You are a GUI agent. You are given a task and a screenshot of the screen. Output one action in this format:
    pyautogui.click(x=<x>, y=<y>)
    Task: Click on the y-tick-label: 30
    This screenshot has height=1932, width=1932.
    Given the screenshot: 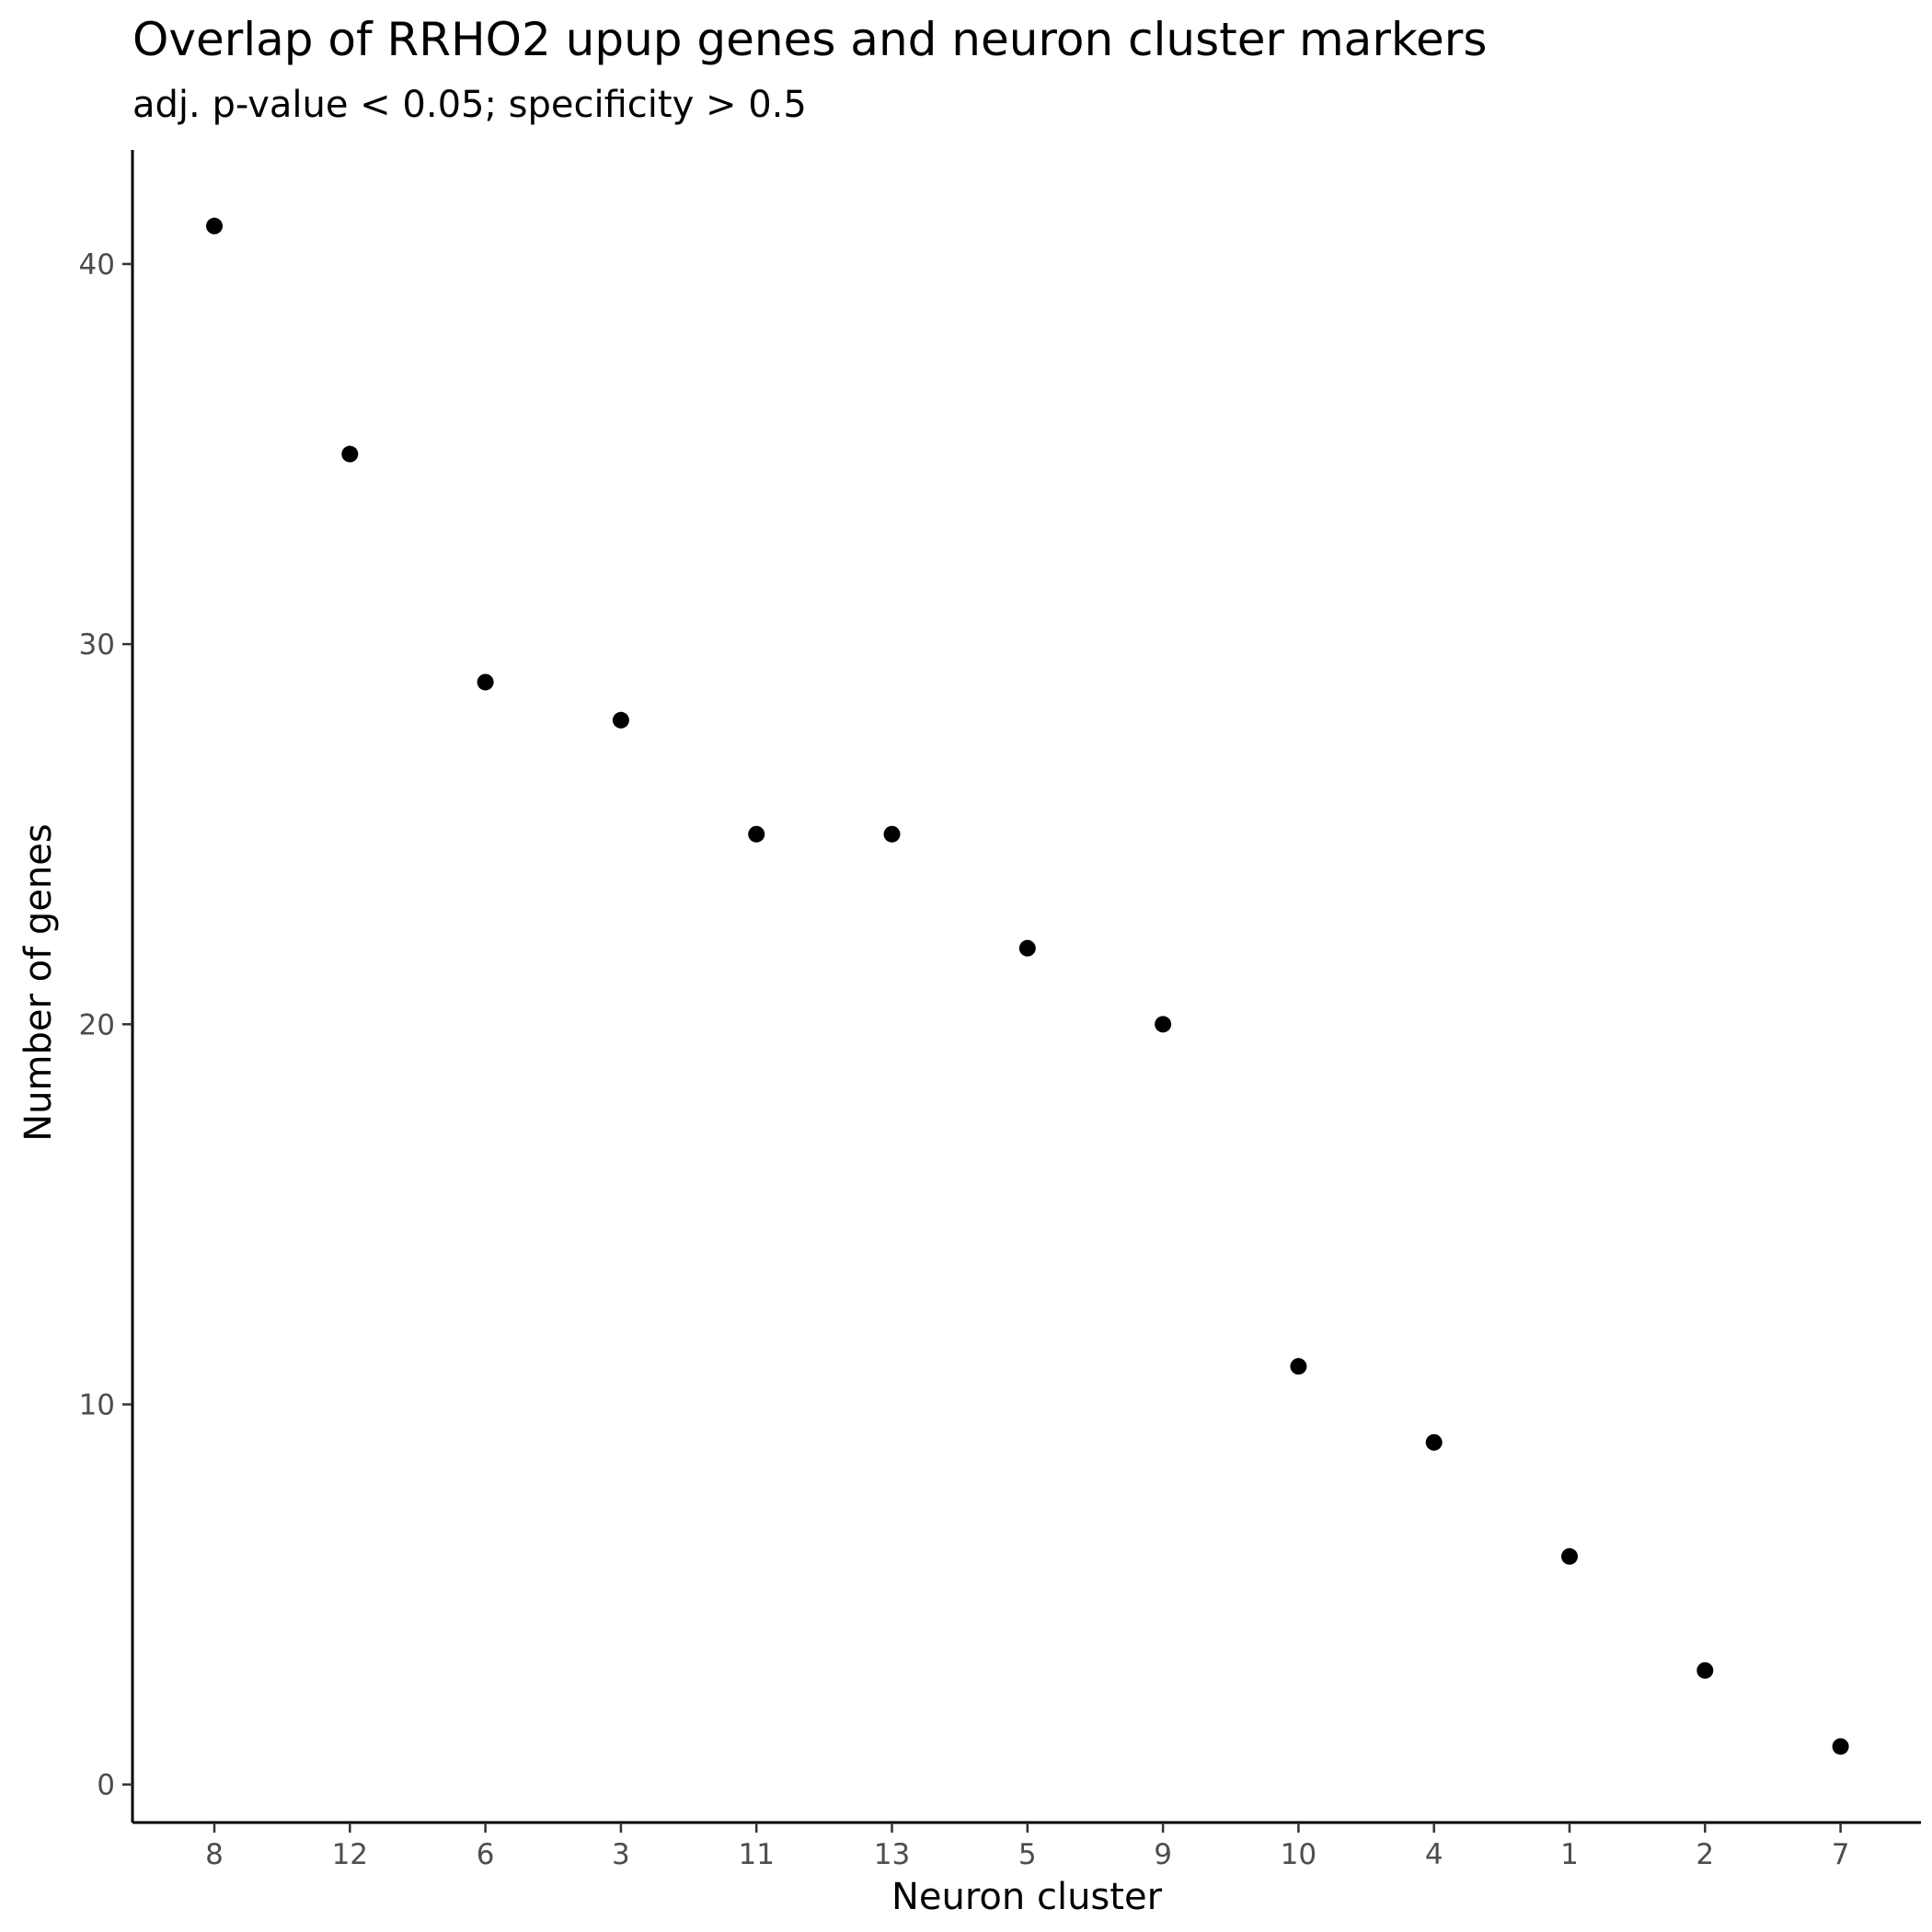 What is the action you would take?
    pyautogui.click(x=97, y=644)
    